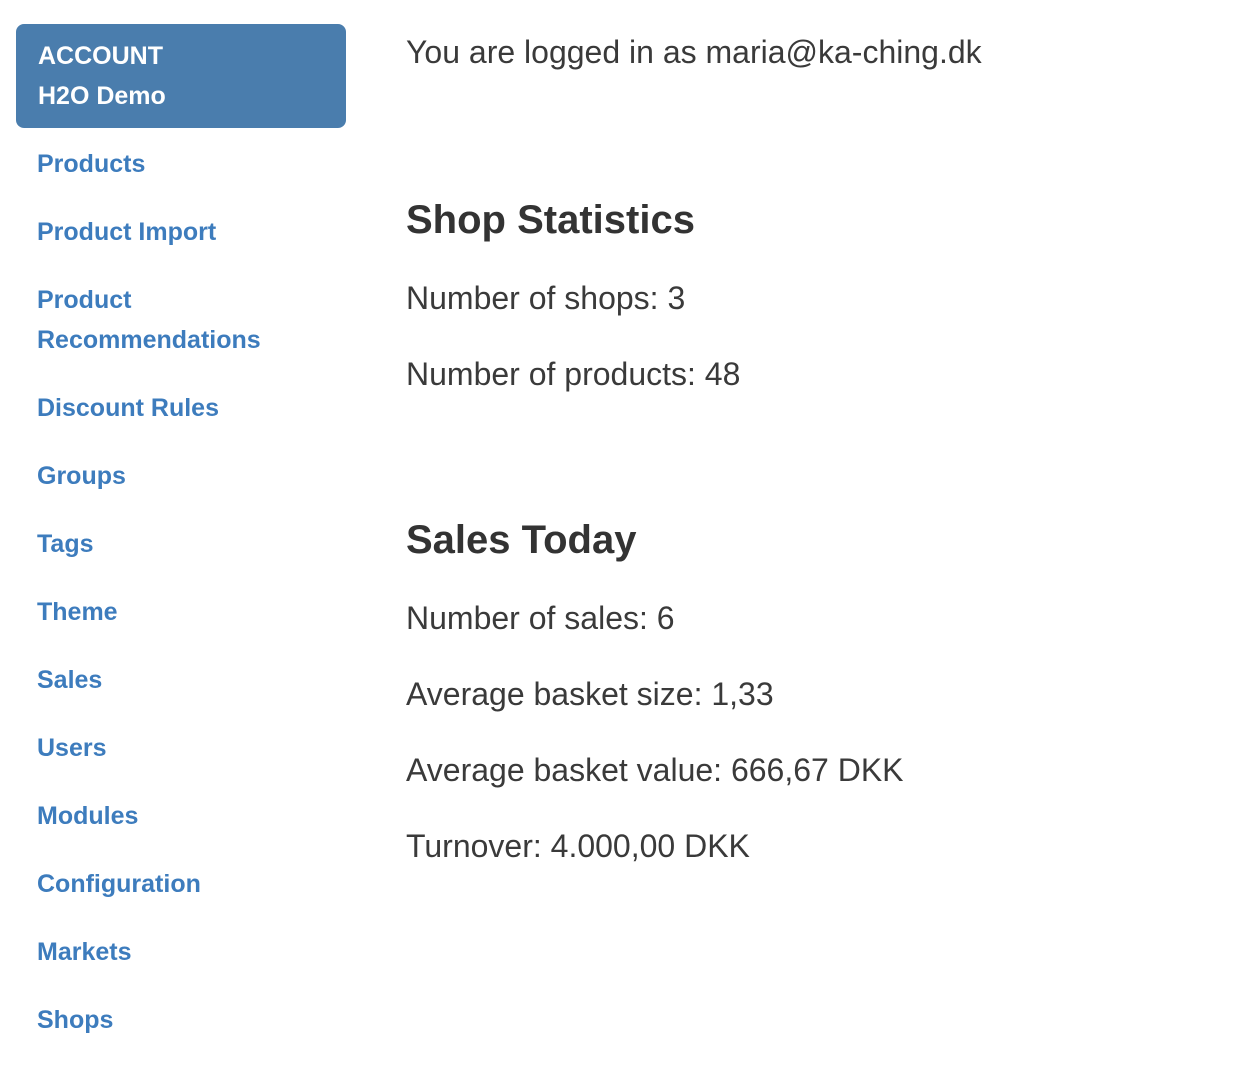 The image size is (1240, 1074). I want to click on sidebar-item-users: Users, so click(72, 748).